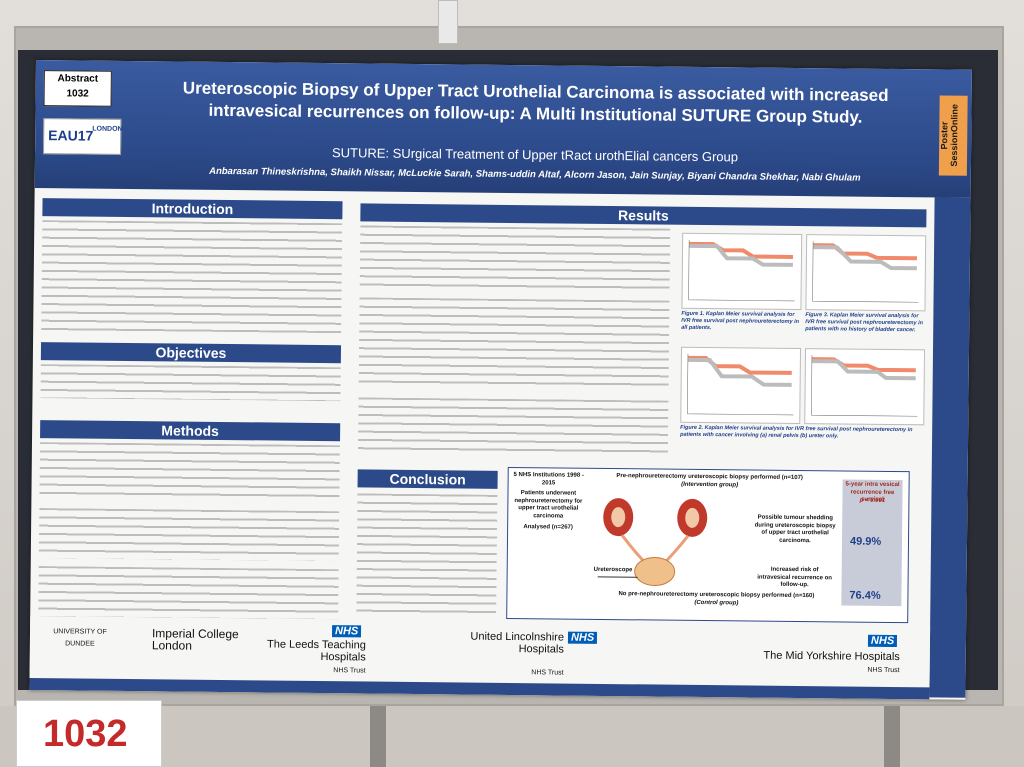 Image resolution: width=1024 pixels, height=767 pixels. What do you see at coordinates (517, 643) in the screenshot?
I see `lincoln-logo: United Lincolnshire Hospitals` at bounding box center [517, 643].